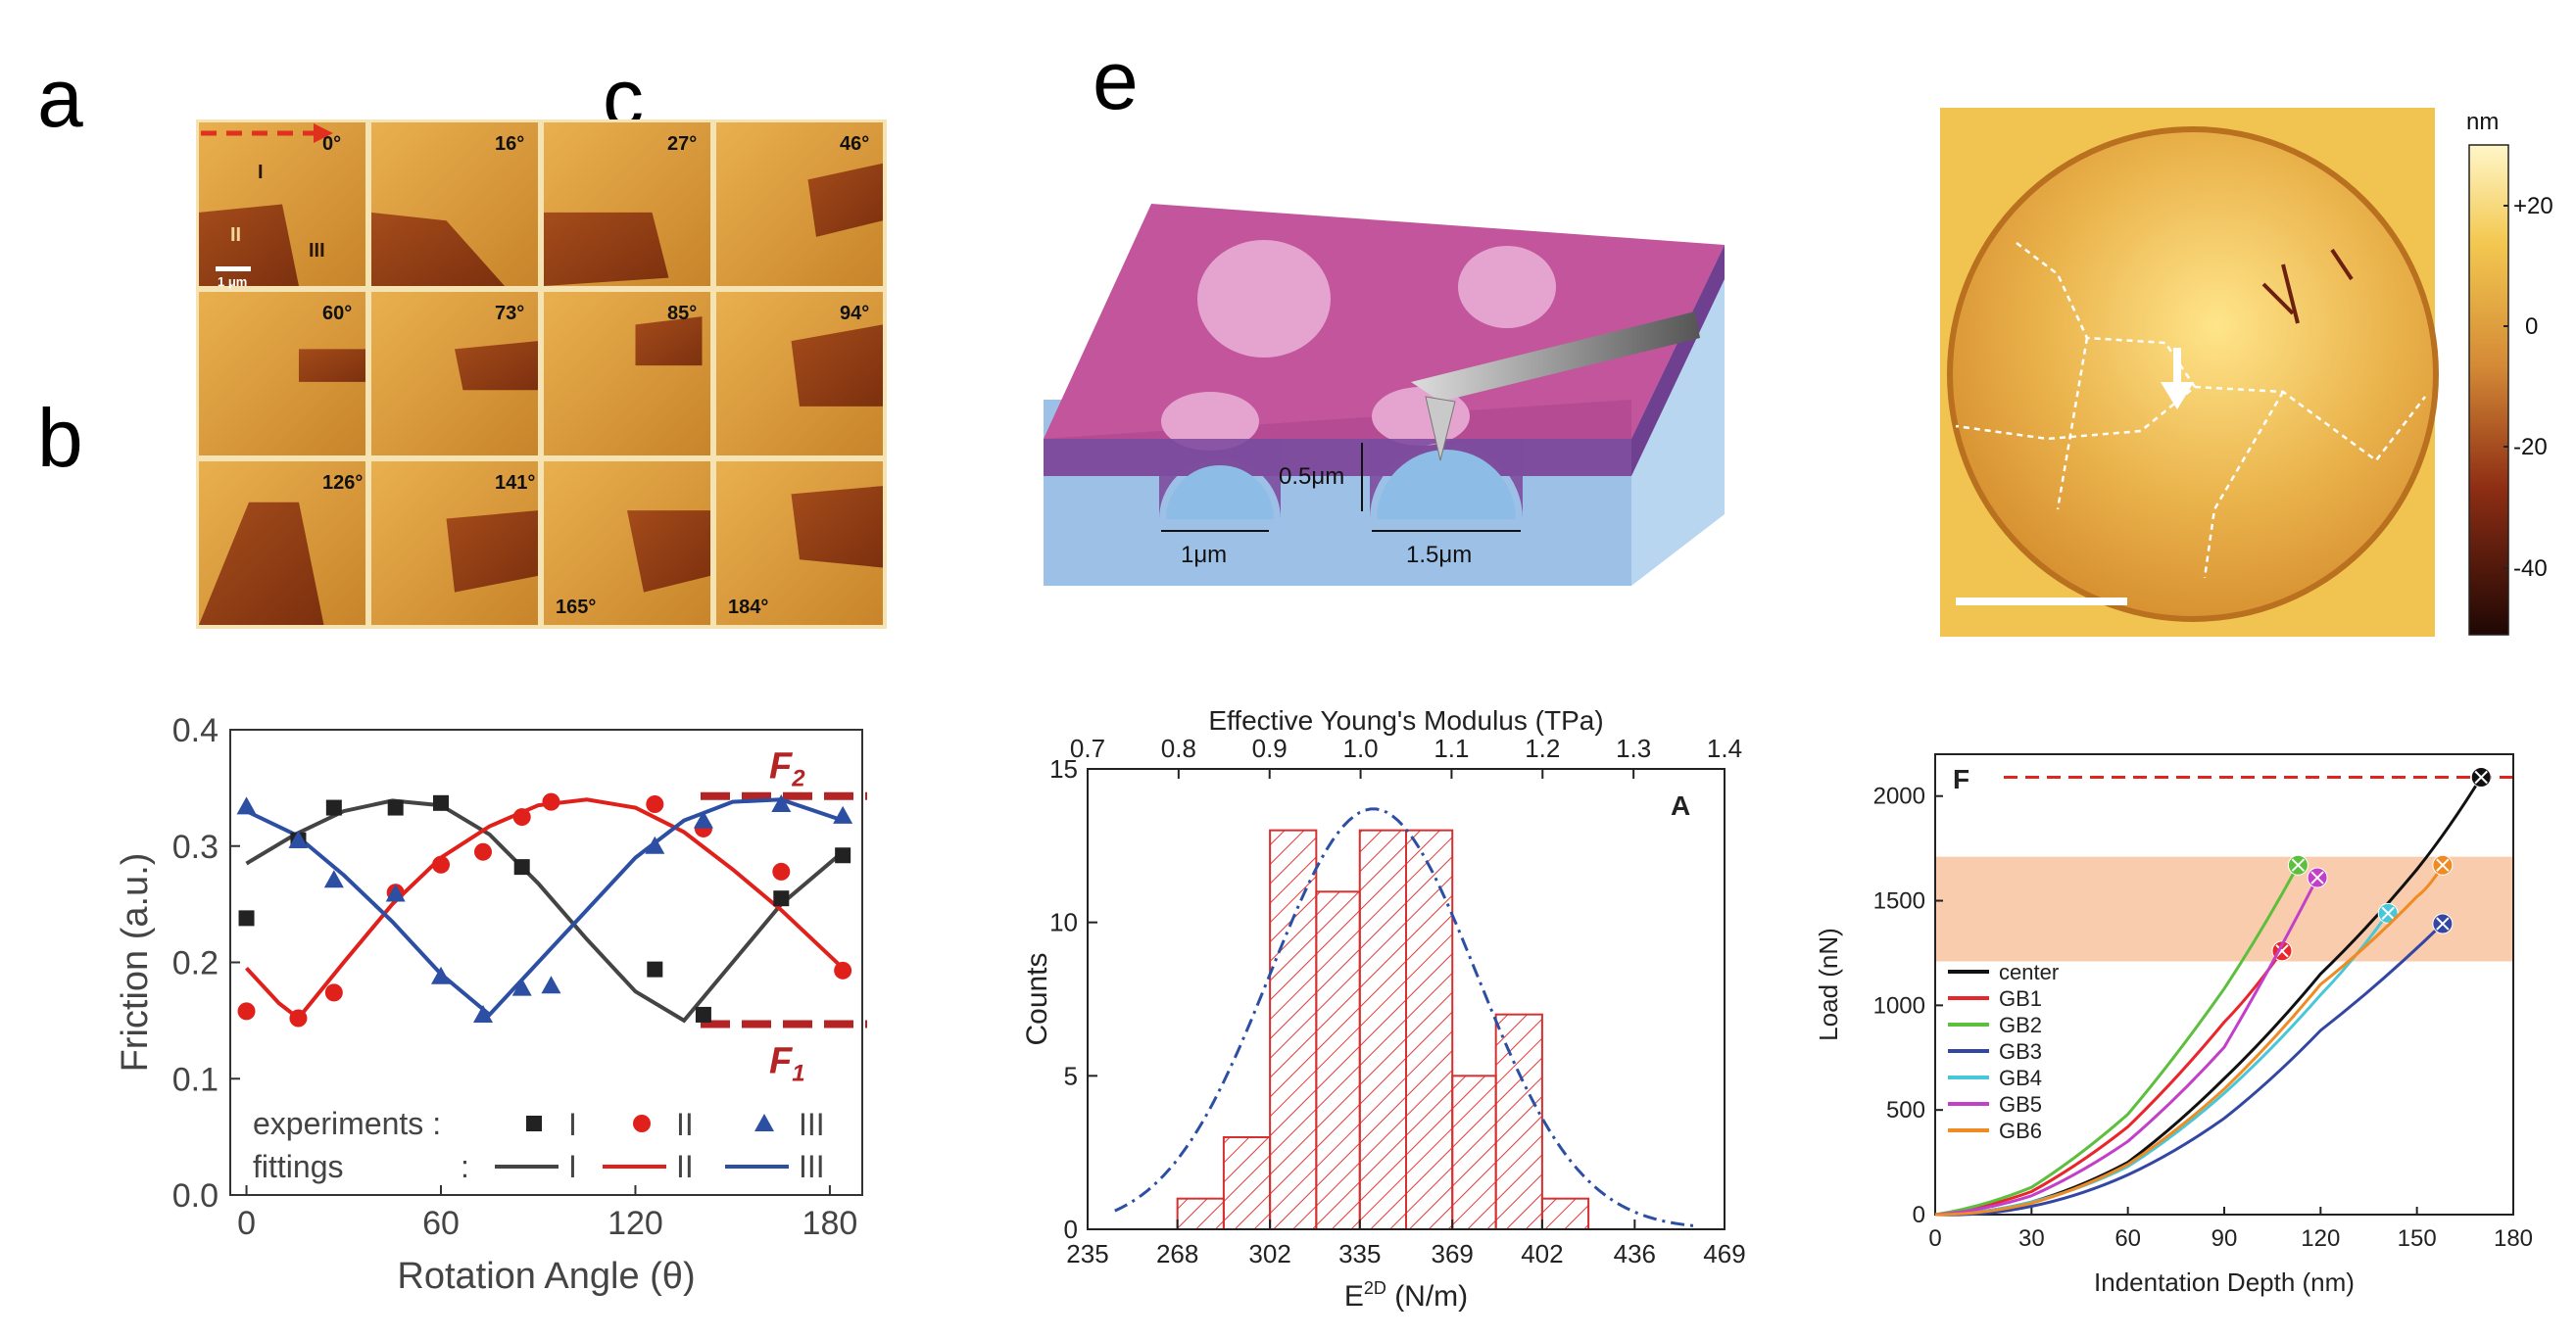 The height and width of the screenshot is (1339, 2576). What do you see at coordinates (195, 847) in the screenshot?
I see `y-tick-label-b-0.3: 0.3` at bounding box center [195, 847].